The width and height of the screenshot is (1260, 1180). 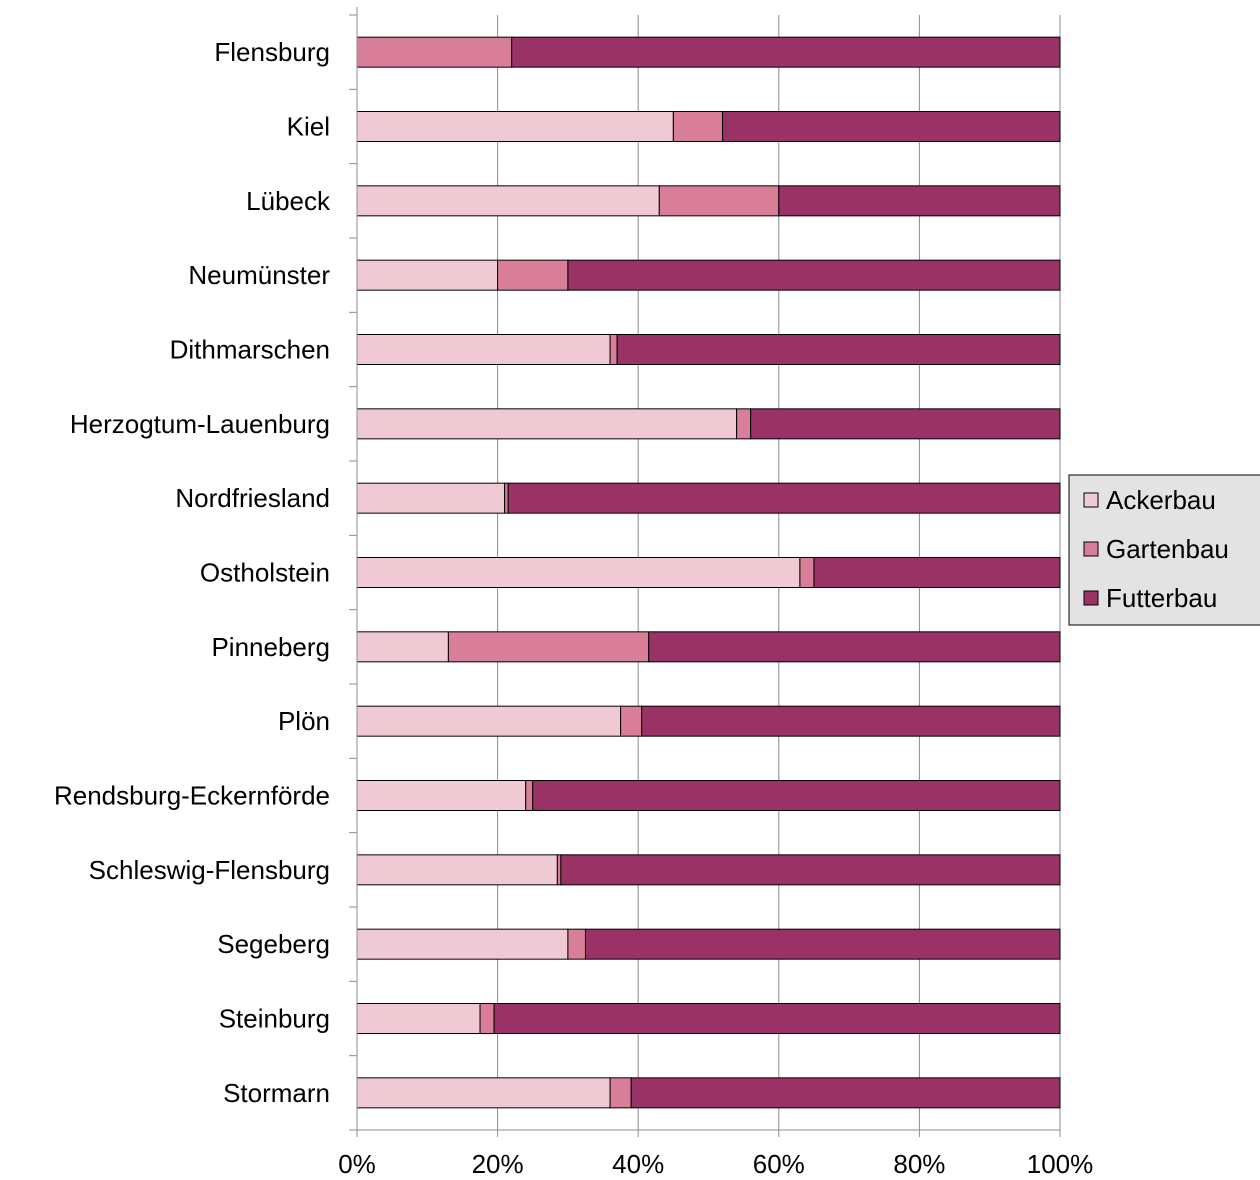 I want to click on category-label: Ostholstein, so click(x=265, y=573).